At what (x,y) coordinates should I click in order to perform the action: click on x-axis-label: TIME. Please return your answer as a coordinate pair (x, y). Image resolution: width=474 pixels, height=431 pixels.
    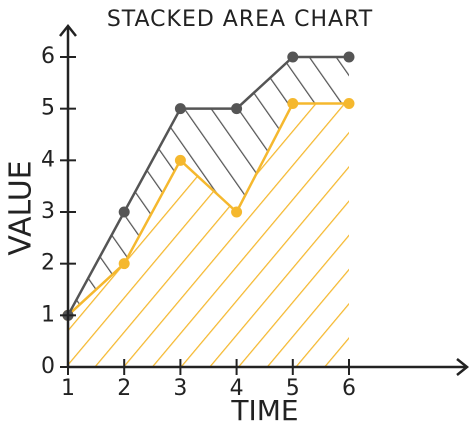
    Looking at the image, I should click on (264, 410).